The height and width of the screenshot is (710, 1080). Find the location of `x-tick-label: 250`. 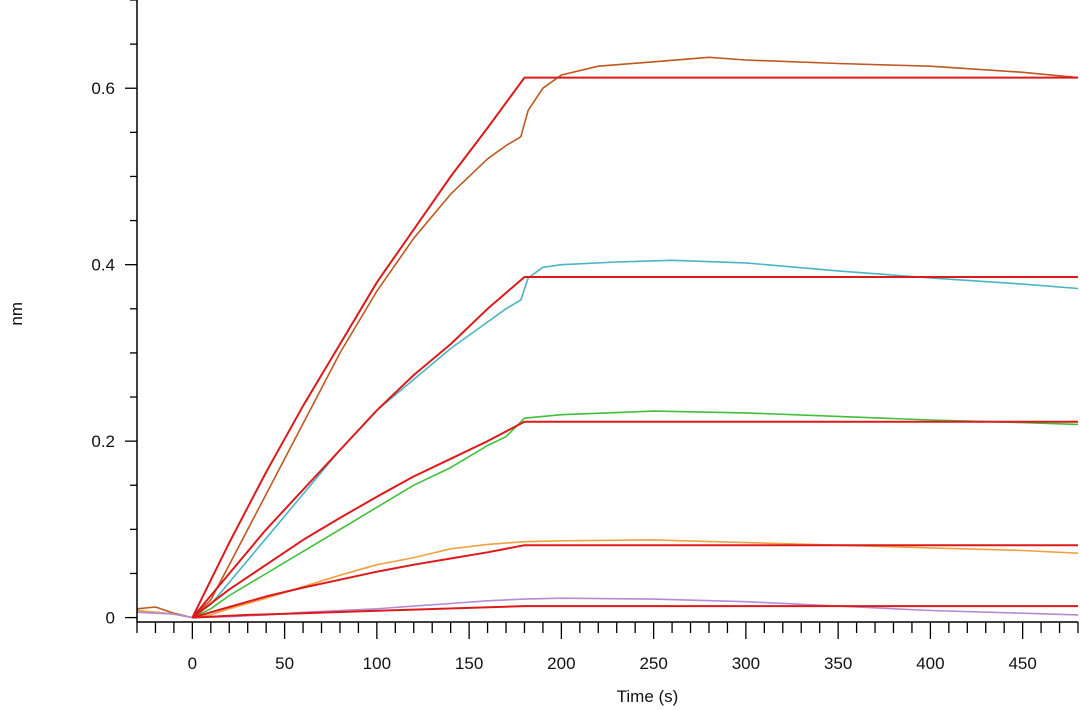

x-tick-label: 250 is located at coordinates (653, 663).